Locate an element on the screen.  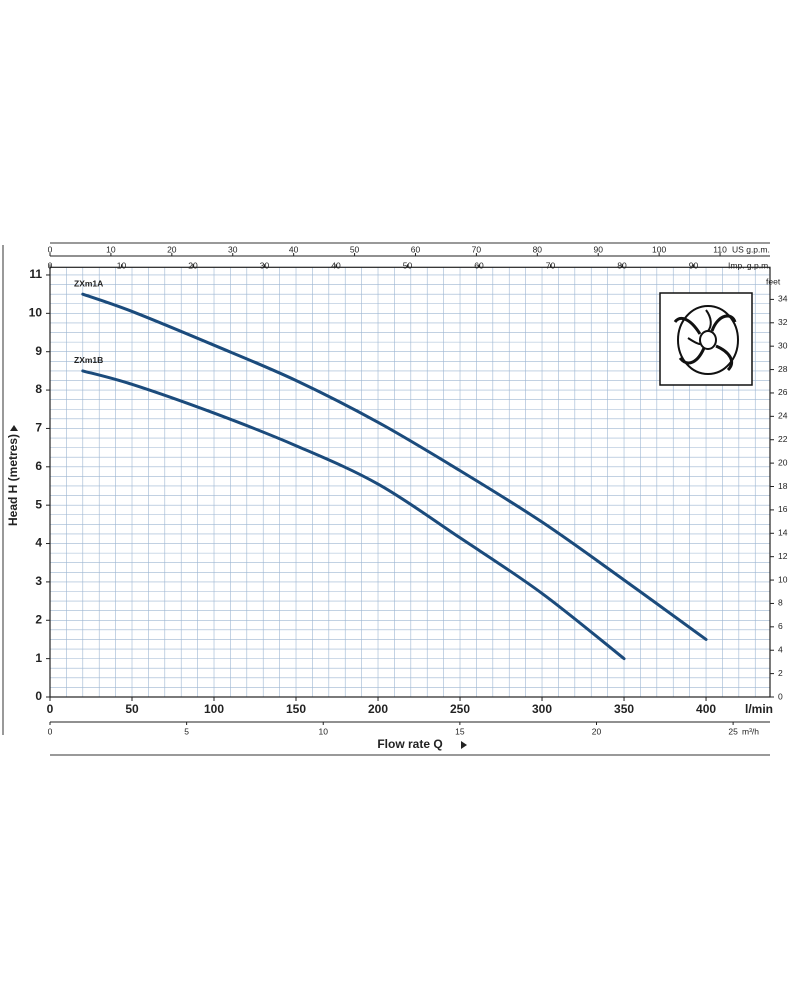
y-tick-label: 4 is located at coordinates (38, 543).